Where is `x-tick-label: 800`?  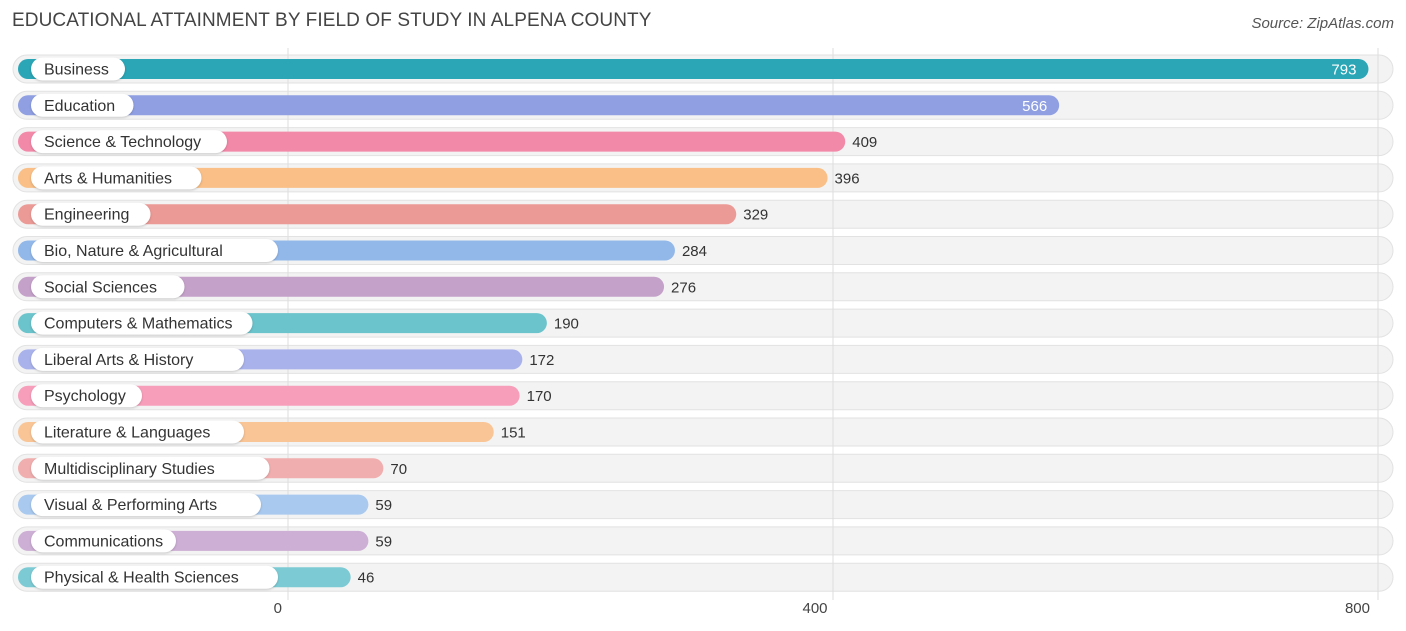
x-tick-label: 800 is located at coordinates (1357, 608).